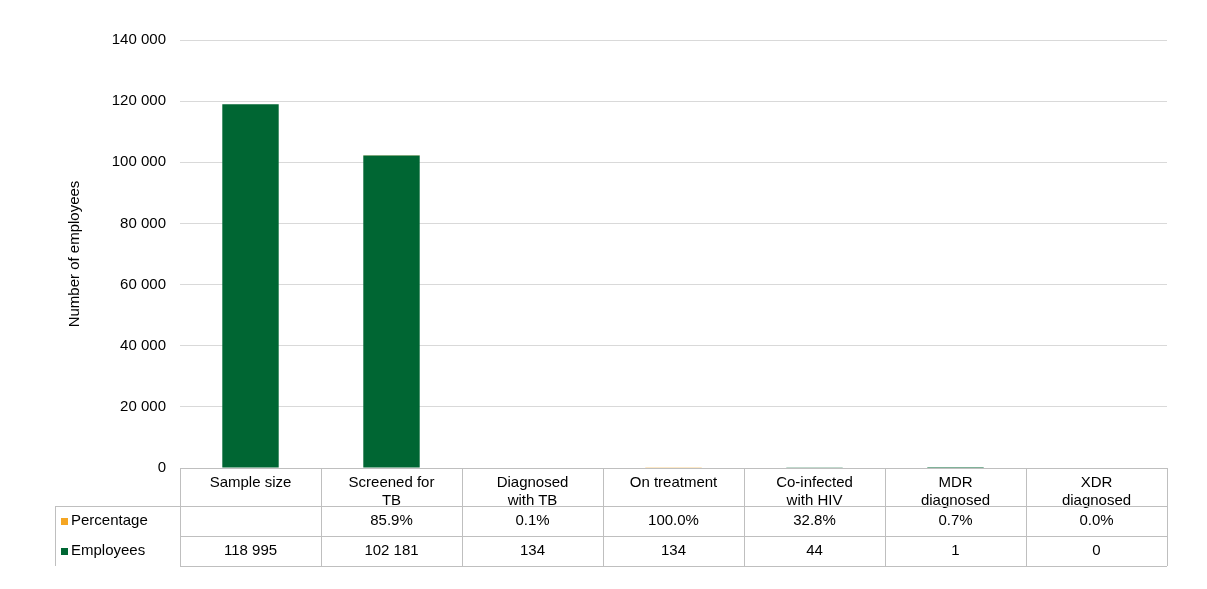 This screenshot has height=589, width=1207. What do you see at coordinates (955, 550) in the screenshot?
I see `data-label: 1` at bounding box center [955, 550].